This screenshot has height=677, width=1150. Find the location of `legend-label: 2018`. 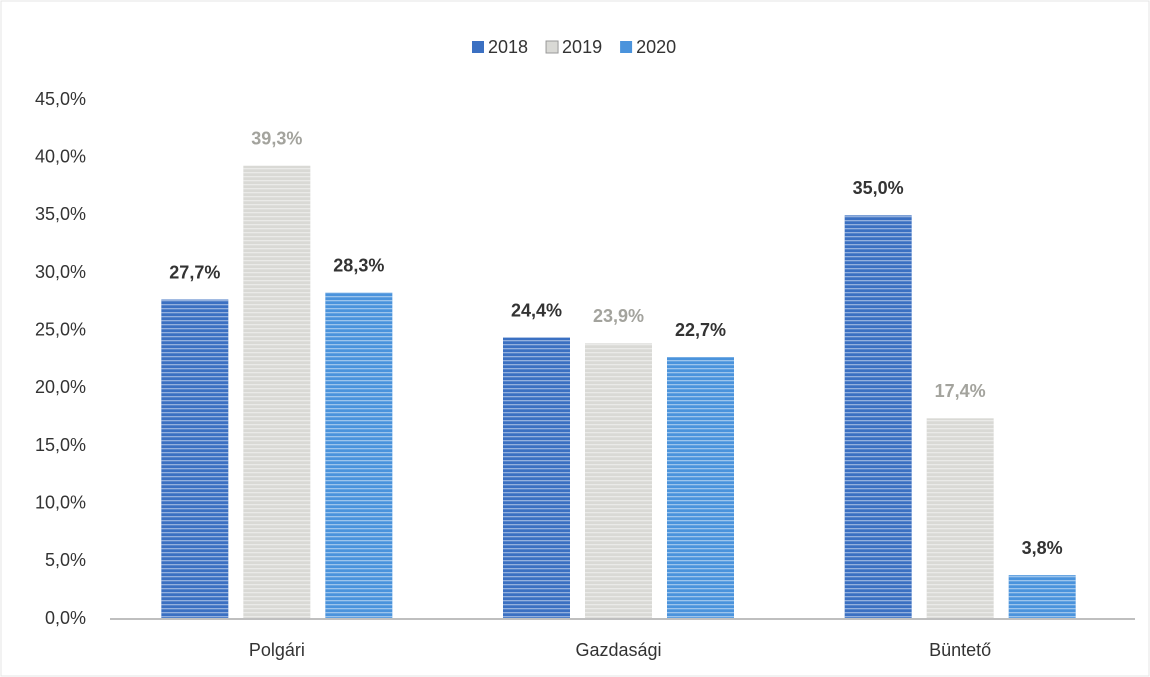

legend-label: 2018 is located at coordinates (508, 47).